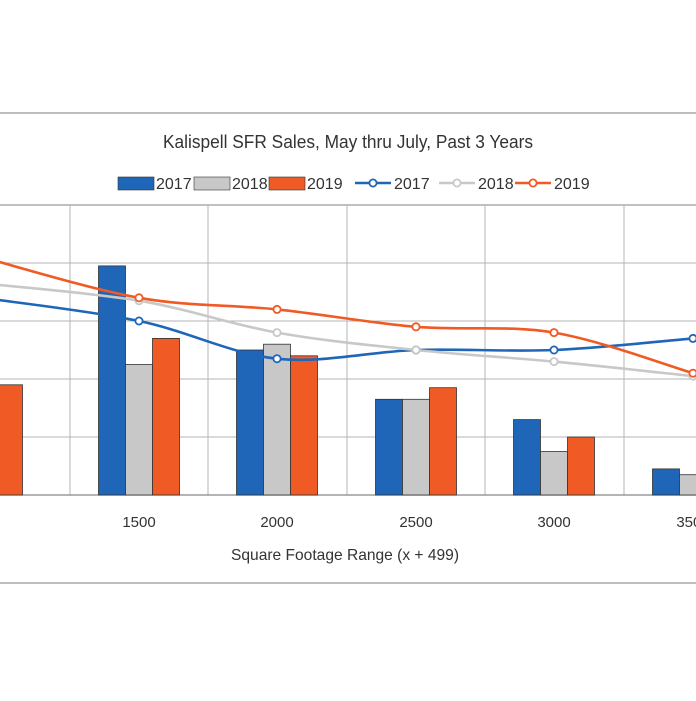 The height and width of the screenshot is (701, 696). Describe the element at coordinates (532, 182) in the screenshot. I see `legend-line-marker-2019` at that location.